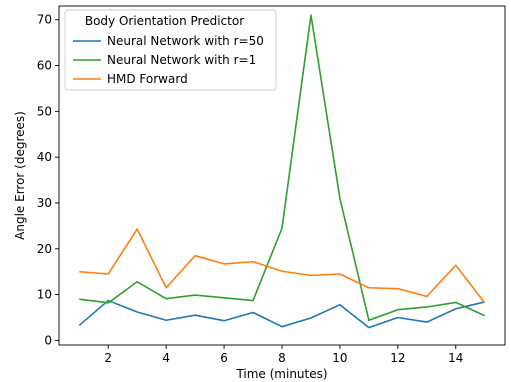 The image size is (511, 382). What do you see at coordinates (44, 157) in the screenshot?
I see `y-tick-label: 40` at bounding box center [44, 157].